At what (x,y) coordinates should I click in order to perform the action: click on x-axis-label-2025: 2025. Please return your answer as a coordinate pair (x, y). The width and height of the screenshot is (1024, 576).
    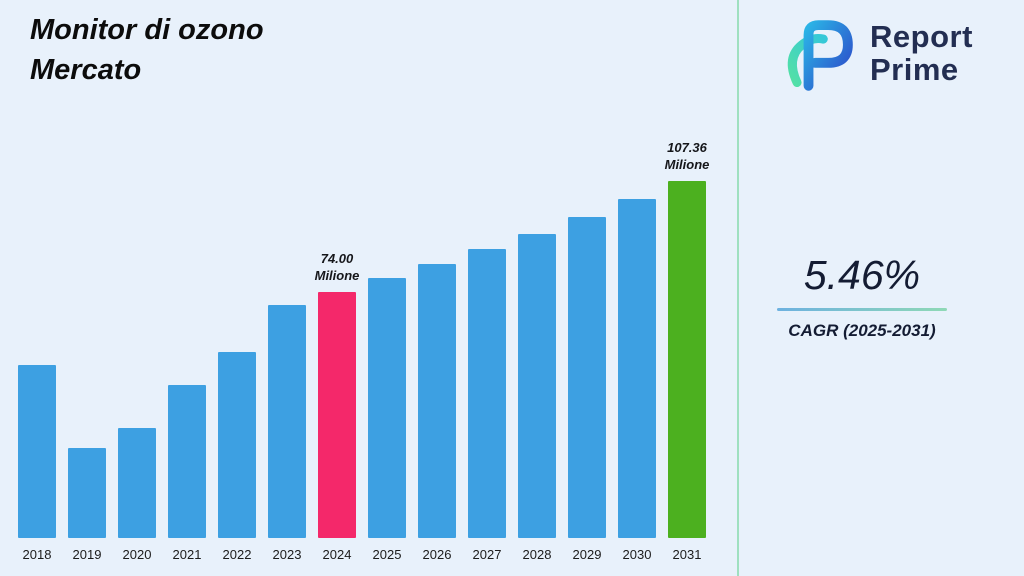
    Looking at the image, I should click on (387, 554).